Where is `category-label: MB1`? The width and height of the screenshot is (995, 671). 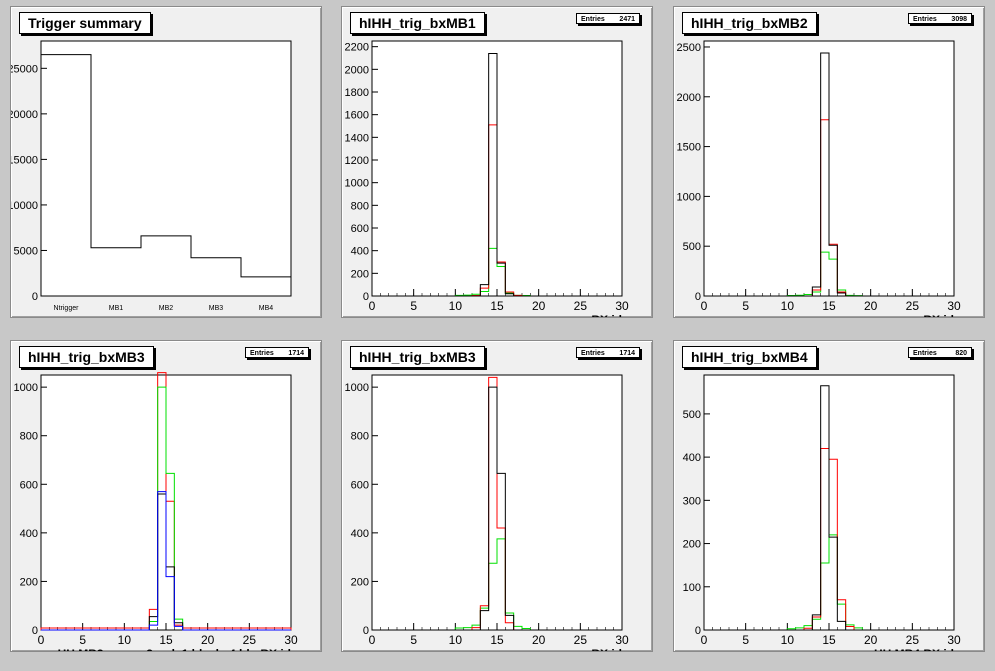 category-label: MB1 is located at coordinates (116, 308).